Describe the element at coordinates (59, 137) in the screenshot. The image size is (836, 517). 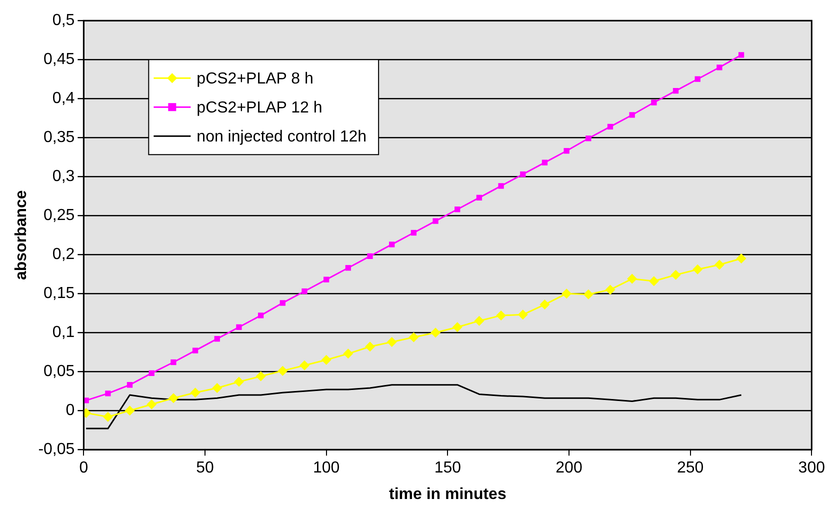
I see `y-tick-label: 0,35` at that location.